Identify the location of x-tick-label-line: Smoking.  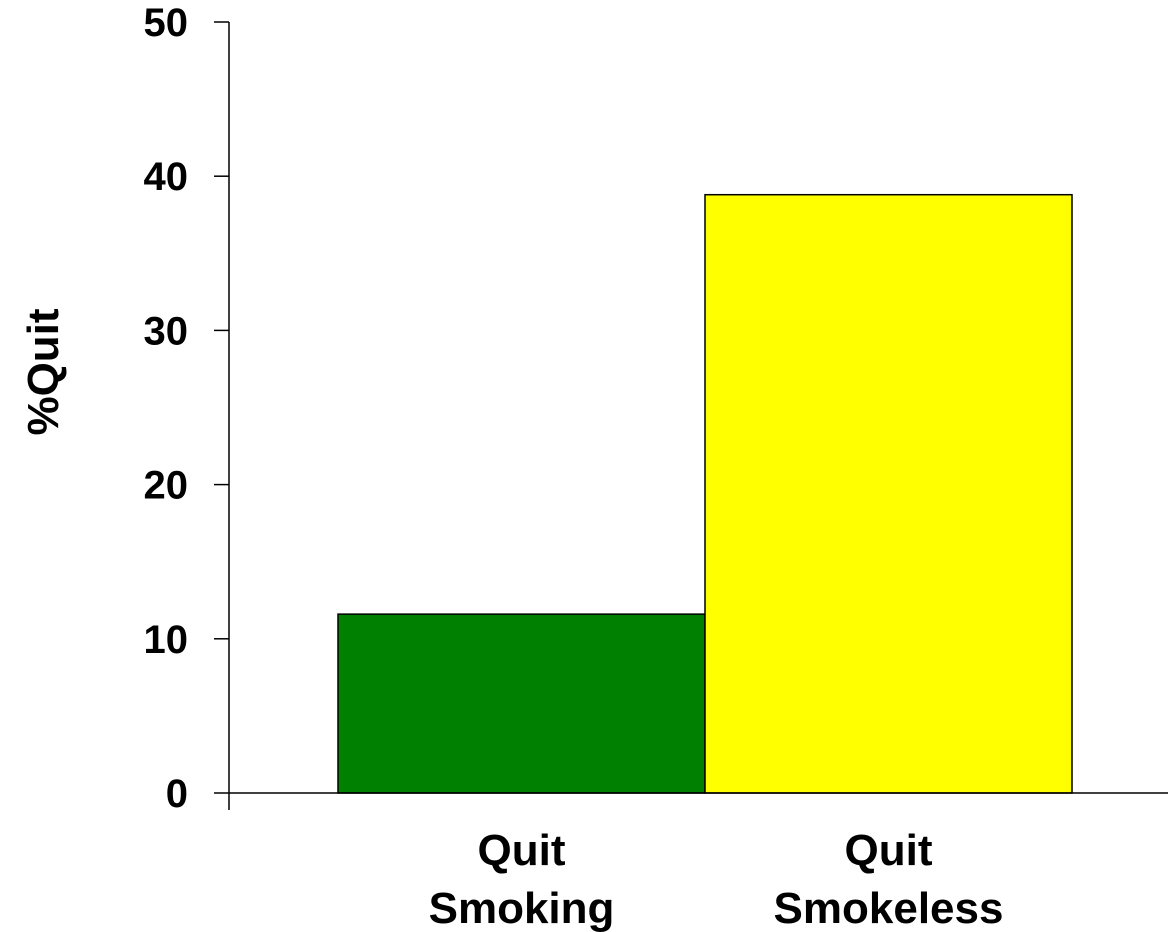
(522, 908).